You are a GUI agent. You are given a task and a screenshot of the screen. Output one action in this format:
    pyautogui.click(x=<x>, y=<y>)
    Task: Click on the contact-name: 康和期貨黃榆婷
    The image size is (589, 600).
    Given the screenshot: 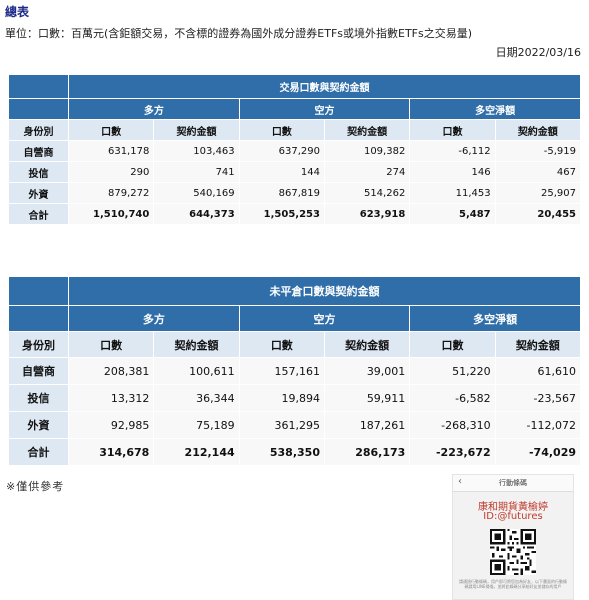 What is the action you would take?
    pyautogui.click(x=513, y=507)
    